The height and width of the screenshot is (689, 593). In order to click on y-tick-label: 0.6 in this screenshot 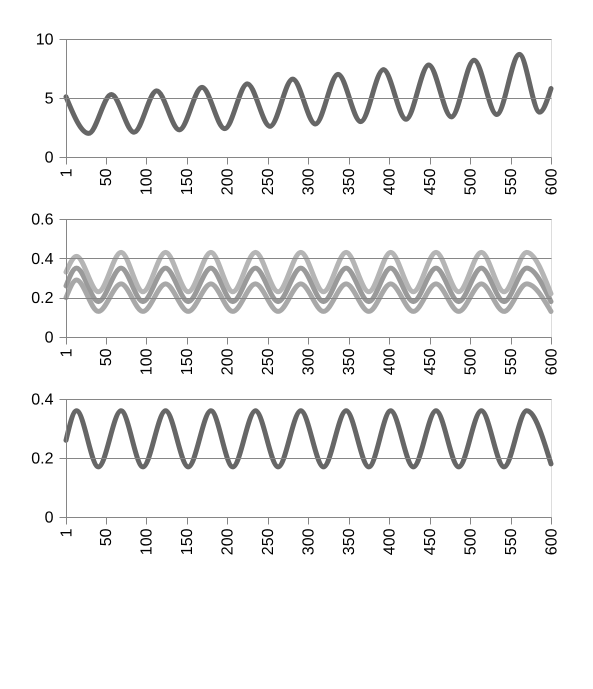, I will do `click(42, 220)`.